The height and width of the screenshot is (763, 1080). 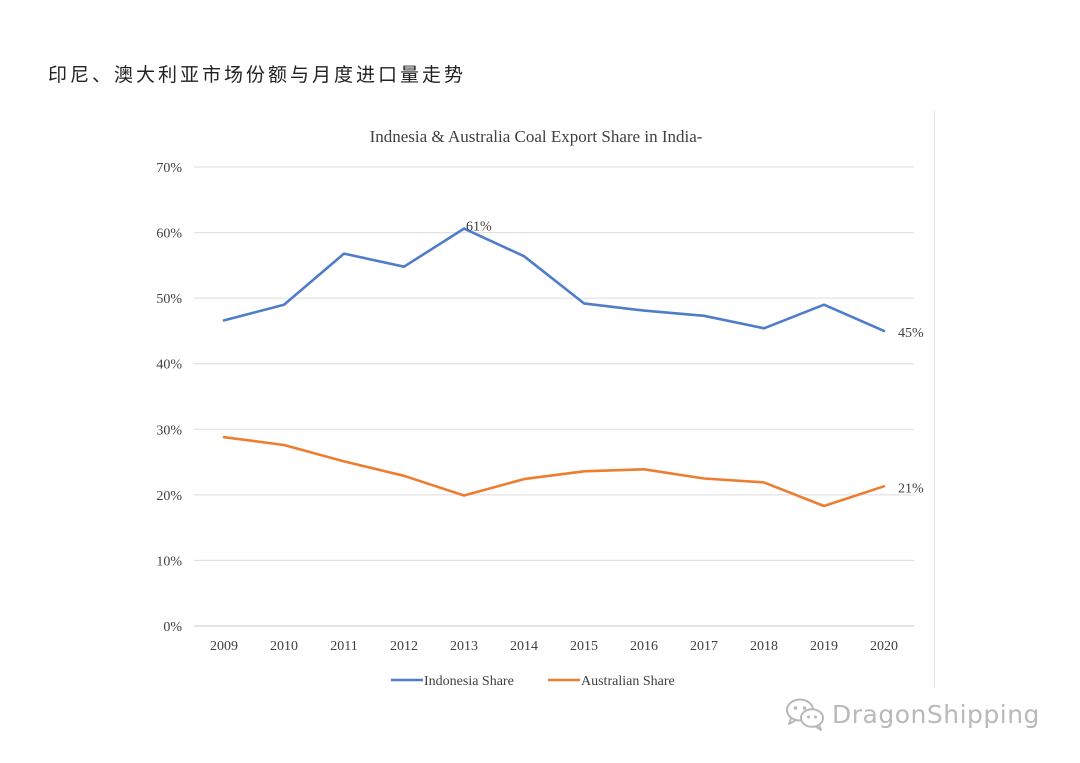 I want to click on y-tick-label: 50%, so click(x=169, y=299).